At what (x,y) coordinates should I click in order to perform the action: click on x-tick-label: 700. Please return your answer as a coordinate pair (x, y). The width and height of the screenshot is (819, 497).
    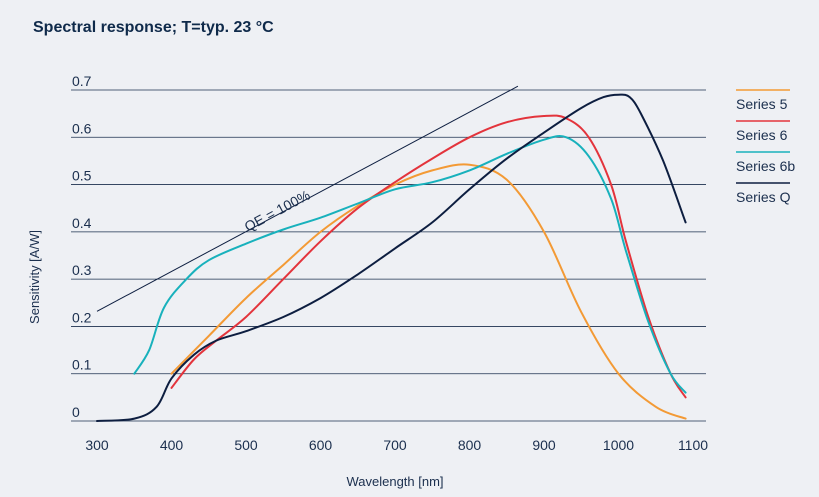
    Looking at the image, I should click on (395, 445).